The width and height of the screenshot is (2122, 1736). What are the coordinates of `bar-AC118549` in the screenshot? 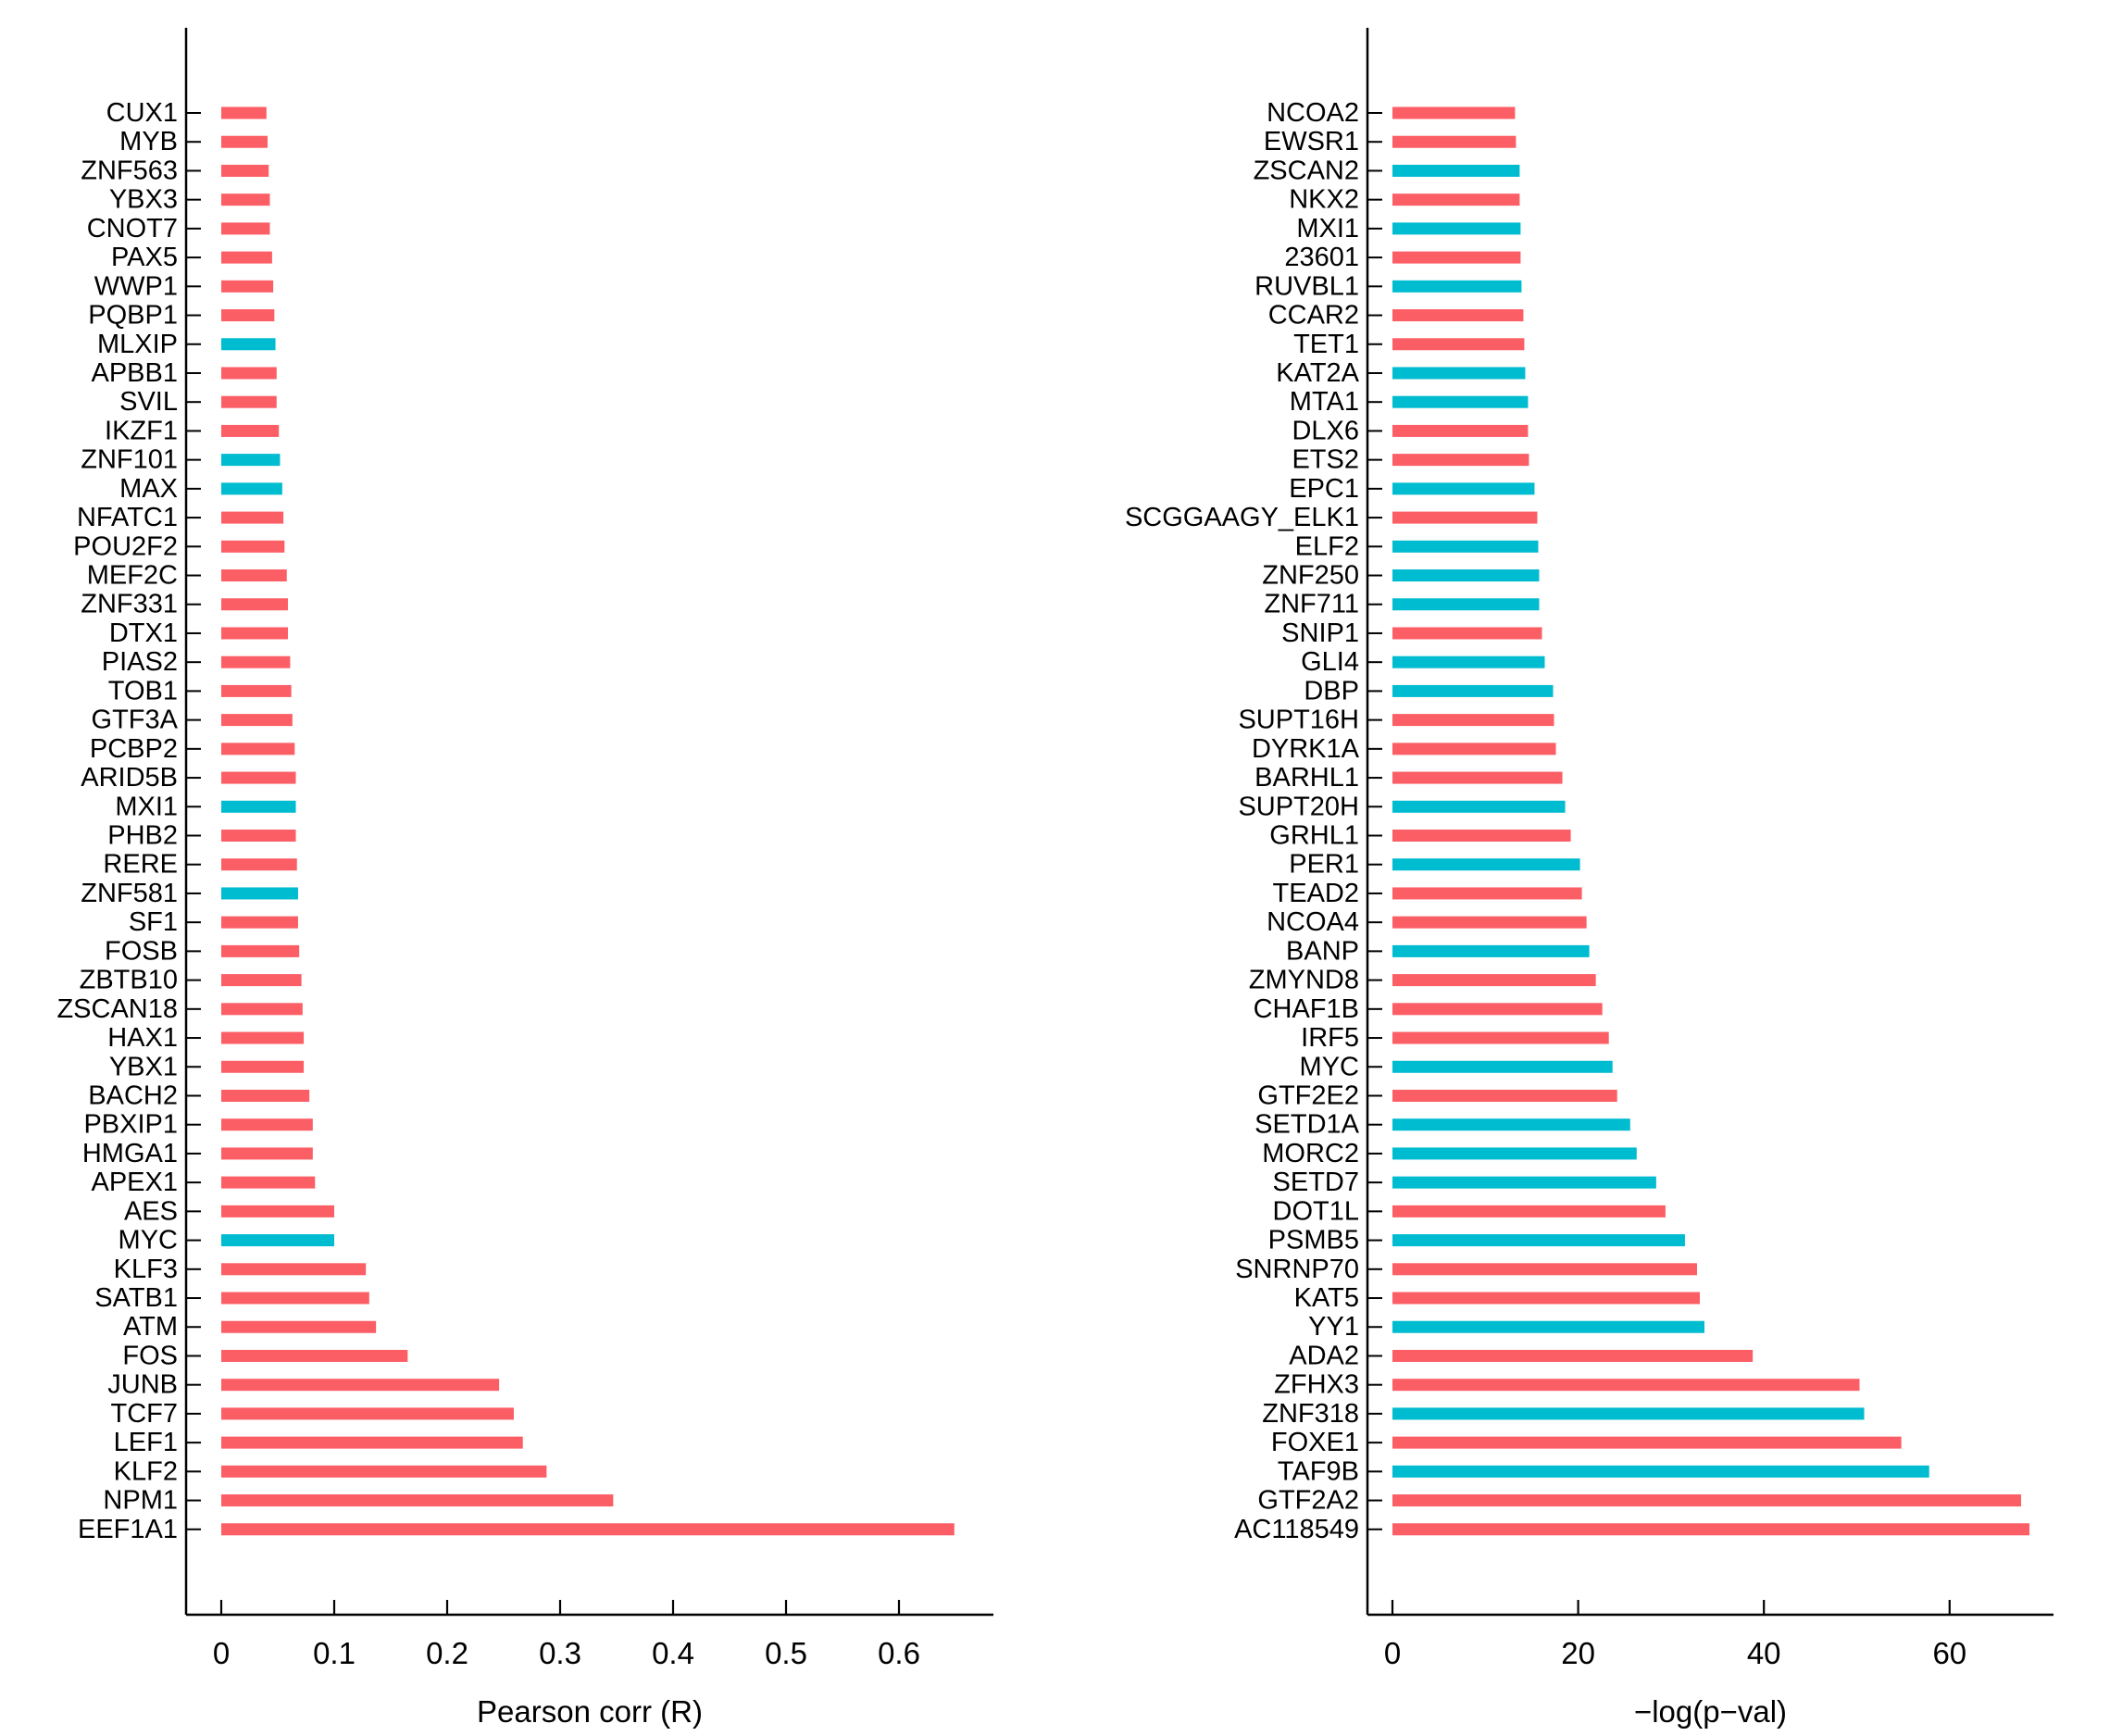 It's located at (1711, 1529).